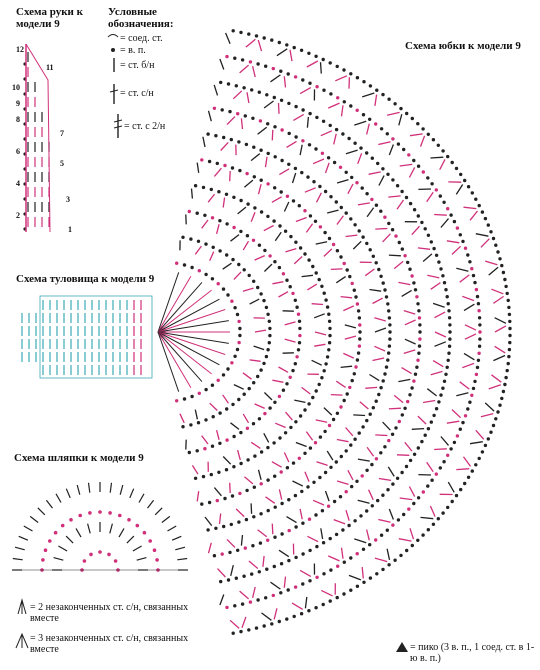 The image size is (540, 670). I want to click on row-number: 3, so click(68, 199).